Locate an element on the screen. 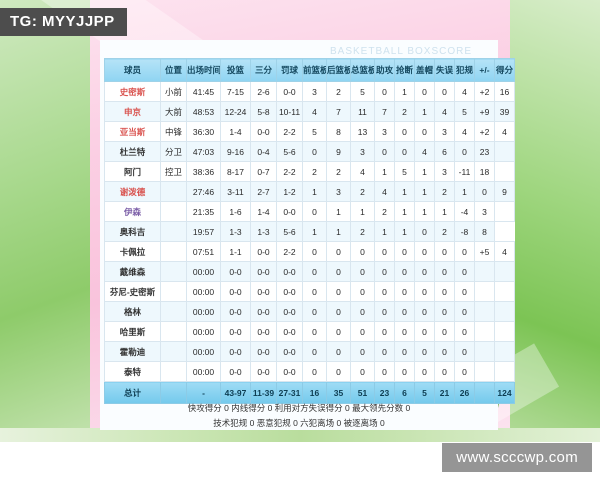  player-name-cell: 谢泼德 is located at coordinates (132, 191).